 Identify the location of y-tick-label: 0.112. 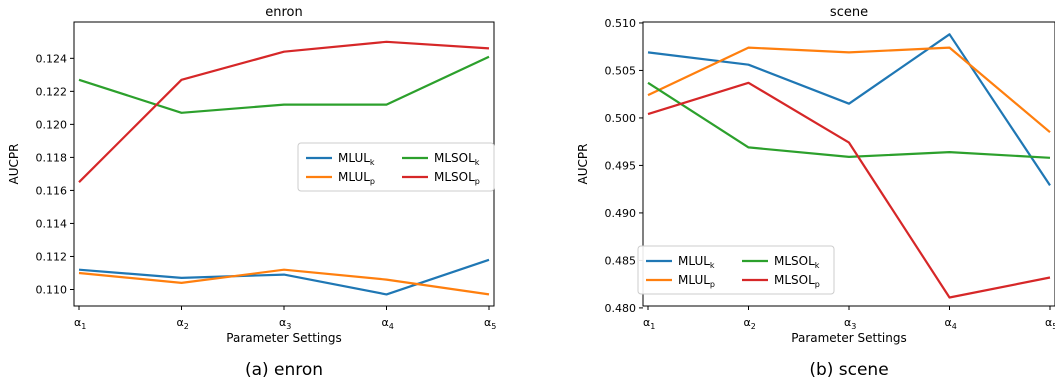
(52, 256).